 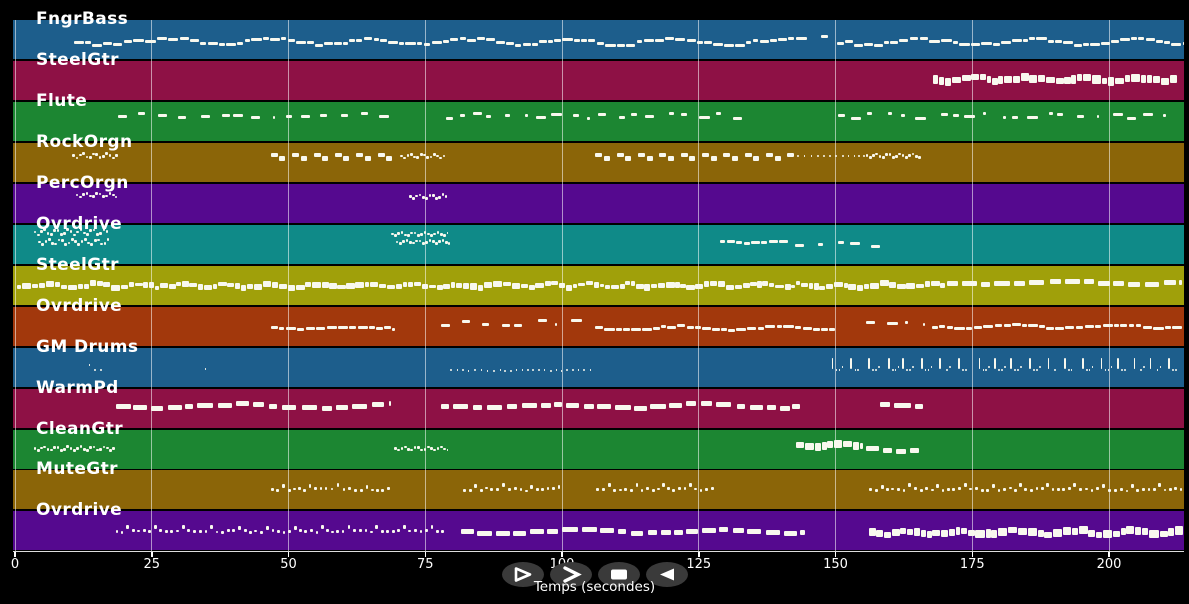 What do you see at coordinates (699, 564) in the screenshot?
I see `x-tick-label: 125` at bounding box center [699, 564].